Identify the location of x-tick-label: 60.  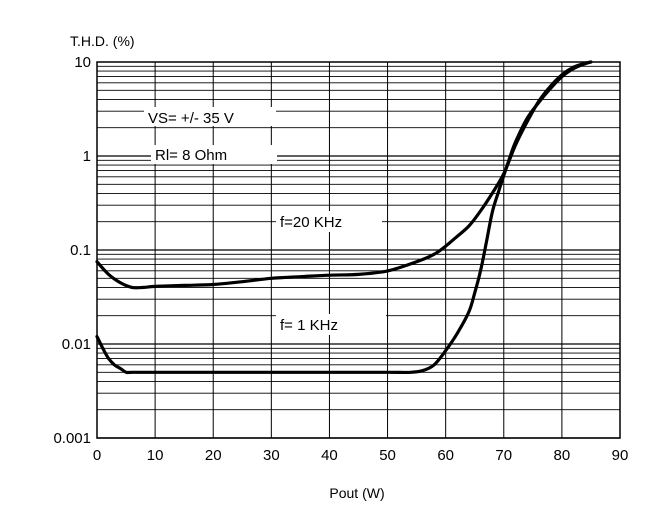
(445, 455).